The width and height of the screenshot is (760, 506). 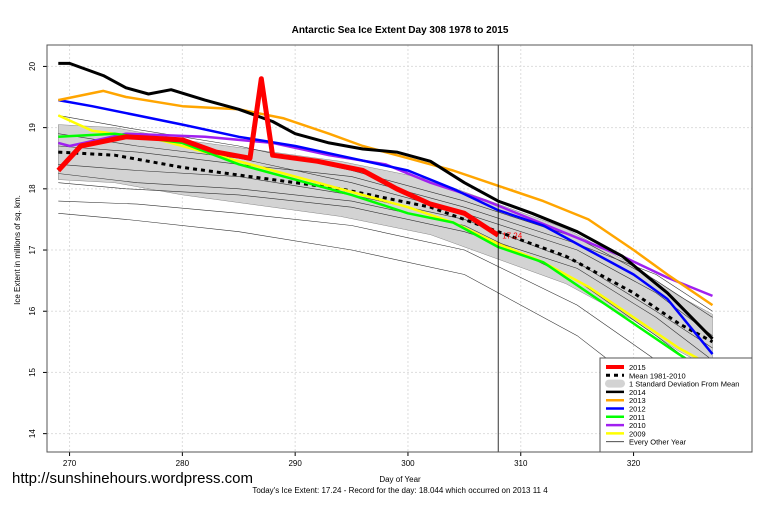 What do you see at coordinates (637, 400) in the screenshot?
I see `legend-label: 2013` at bounding box center [637, 400].